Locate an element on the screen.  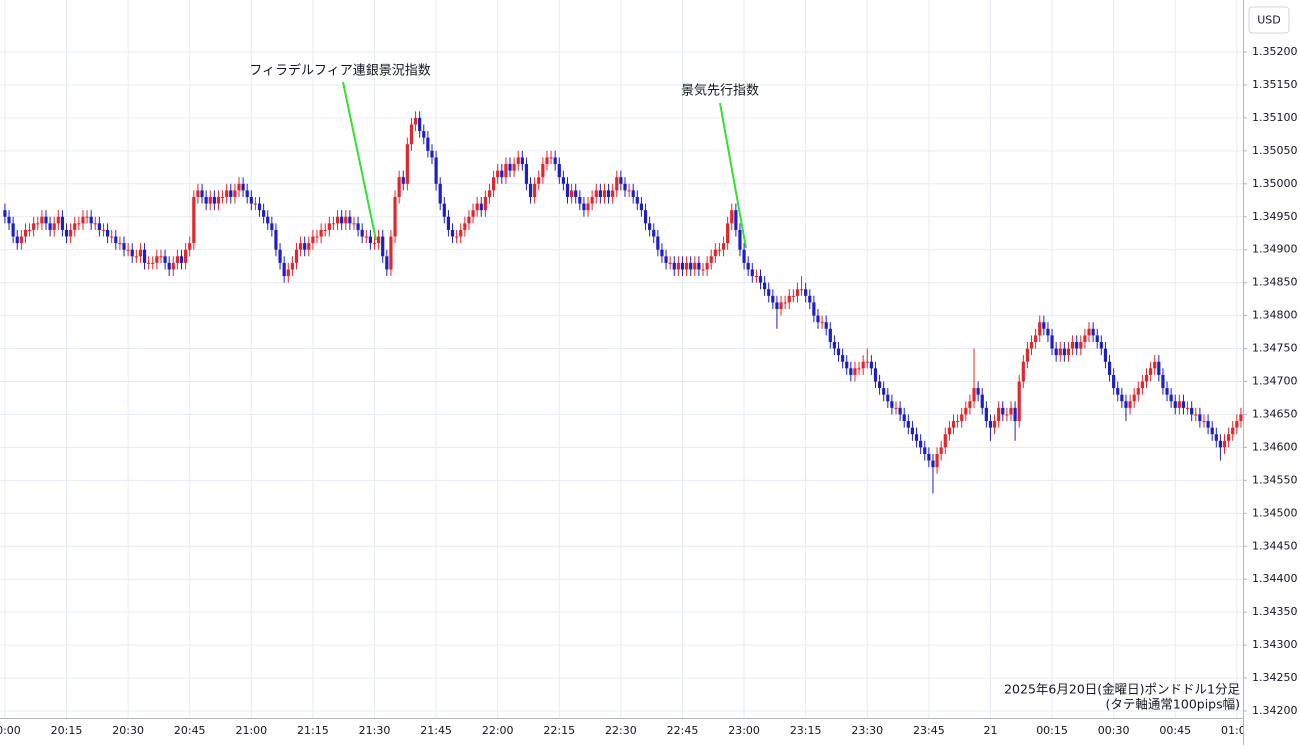
y-tick-label: 1.34600 is located at coordinates (1275, 446).